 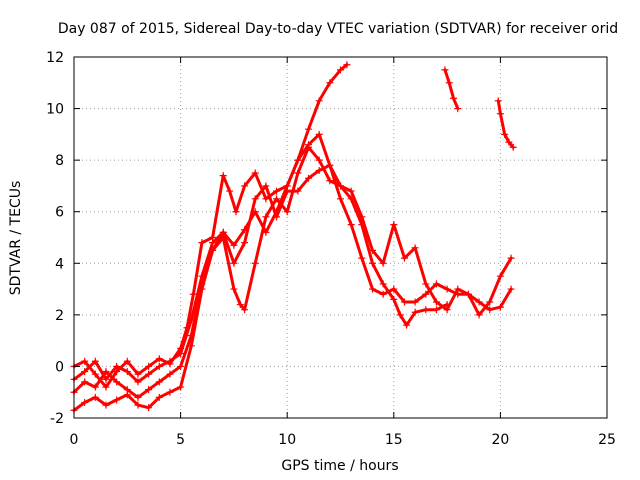 What do you see at coordinates (59, 316) in the screenshot?
I see `y-tick-label: 2` at bounding box center [59, 316].